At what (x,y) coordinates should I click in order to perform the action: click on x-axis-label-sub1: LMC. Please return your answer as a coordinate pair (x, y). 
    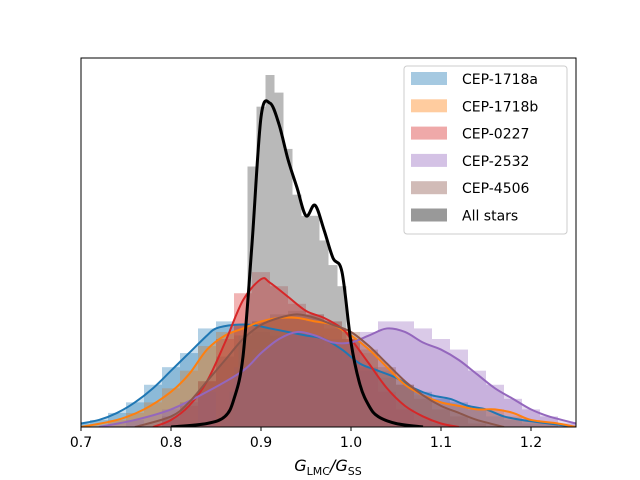
    Looking at the image, I should click on (319, 471).